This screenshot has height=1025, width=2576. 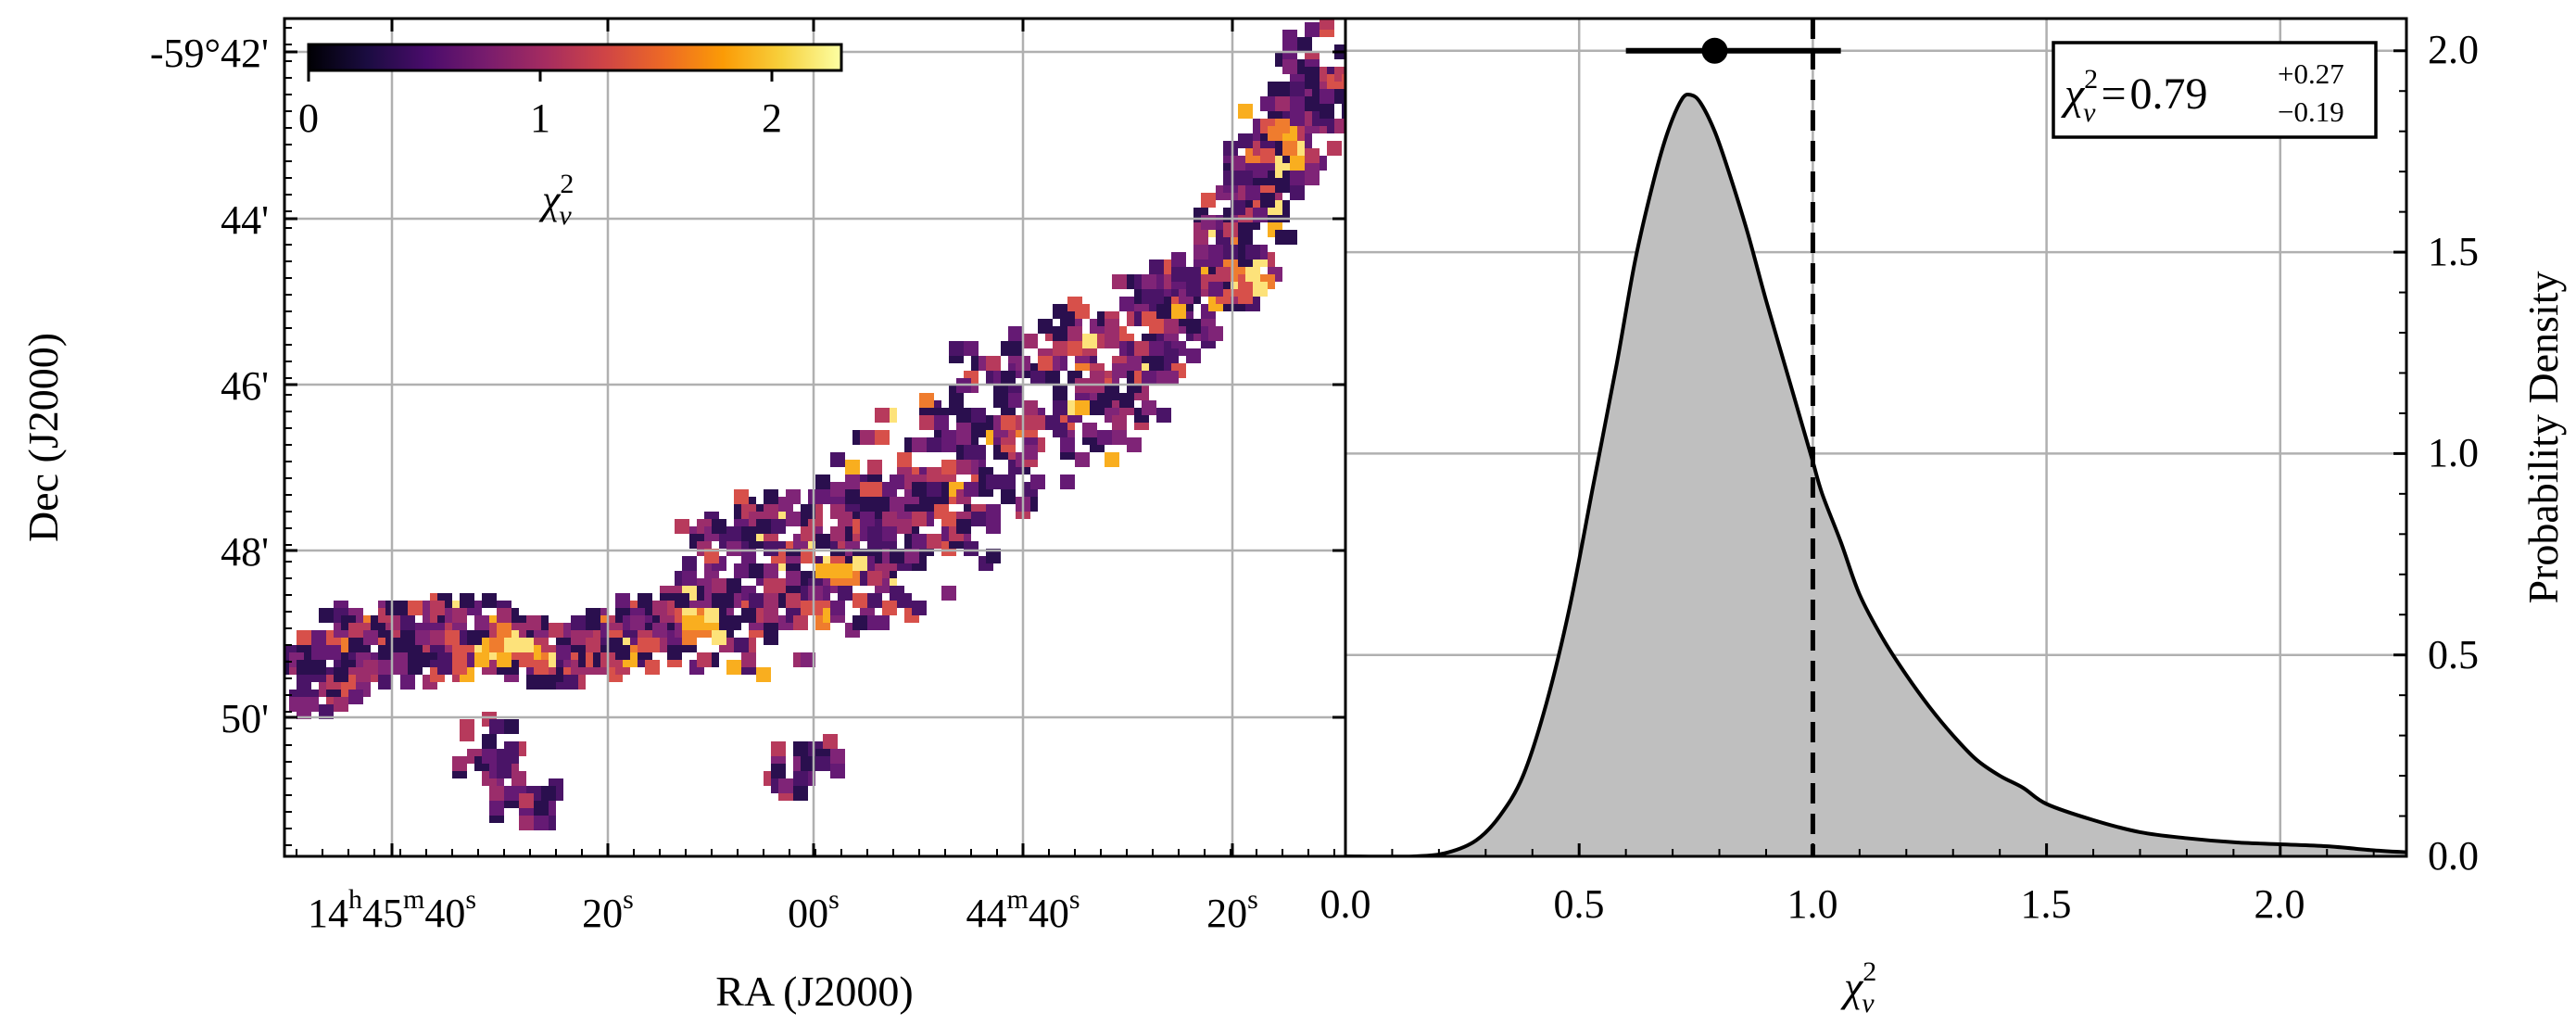 I want to click on density-y-tick-label: 2.0, so click(x=2453, y=49).